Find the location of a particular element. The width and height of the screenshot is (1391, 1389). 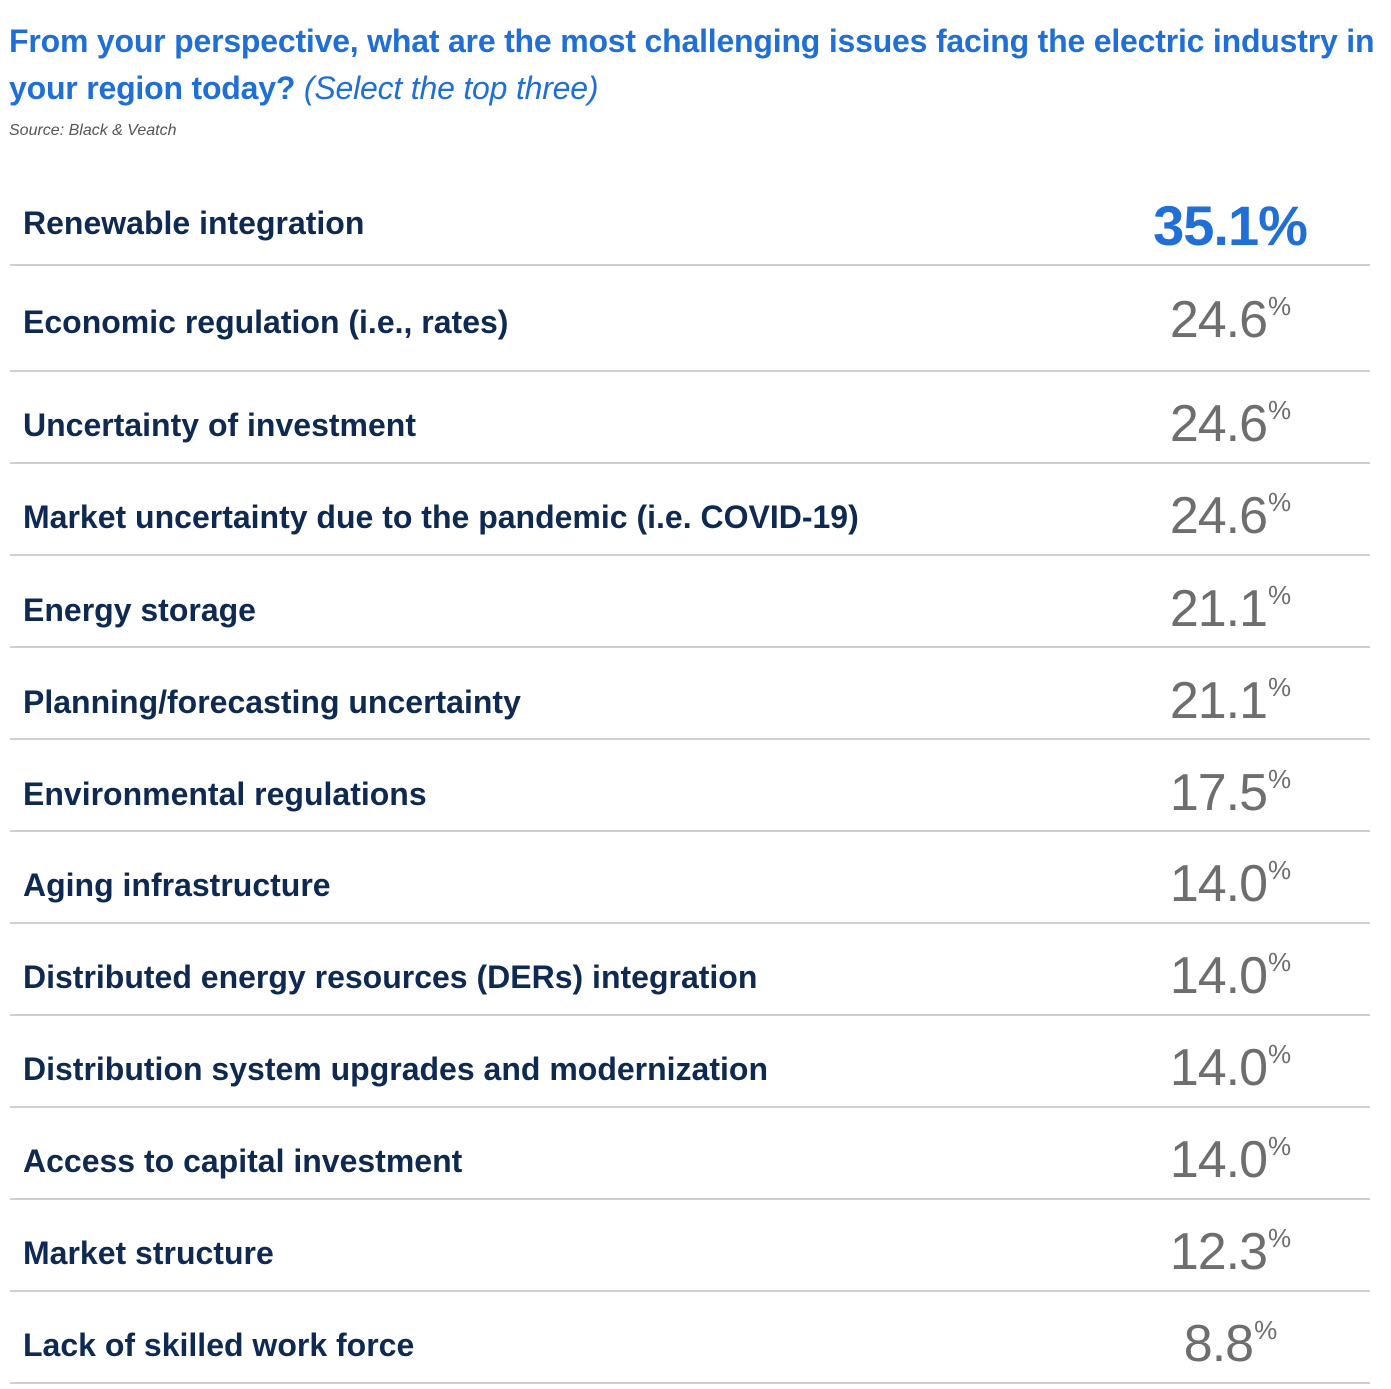

row-value: 12.3% is located at coordinates (1230, 1252).